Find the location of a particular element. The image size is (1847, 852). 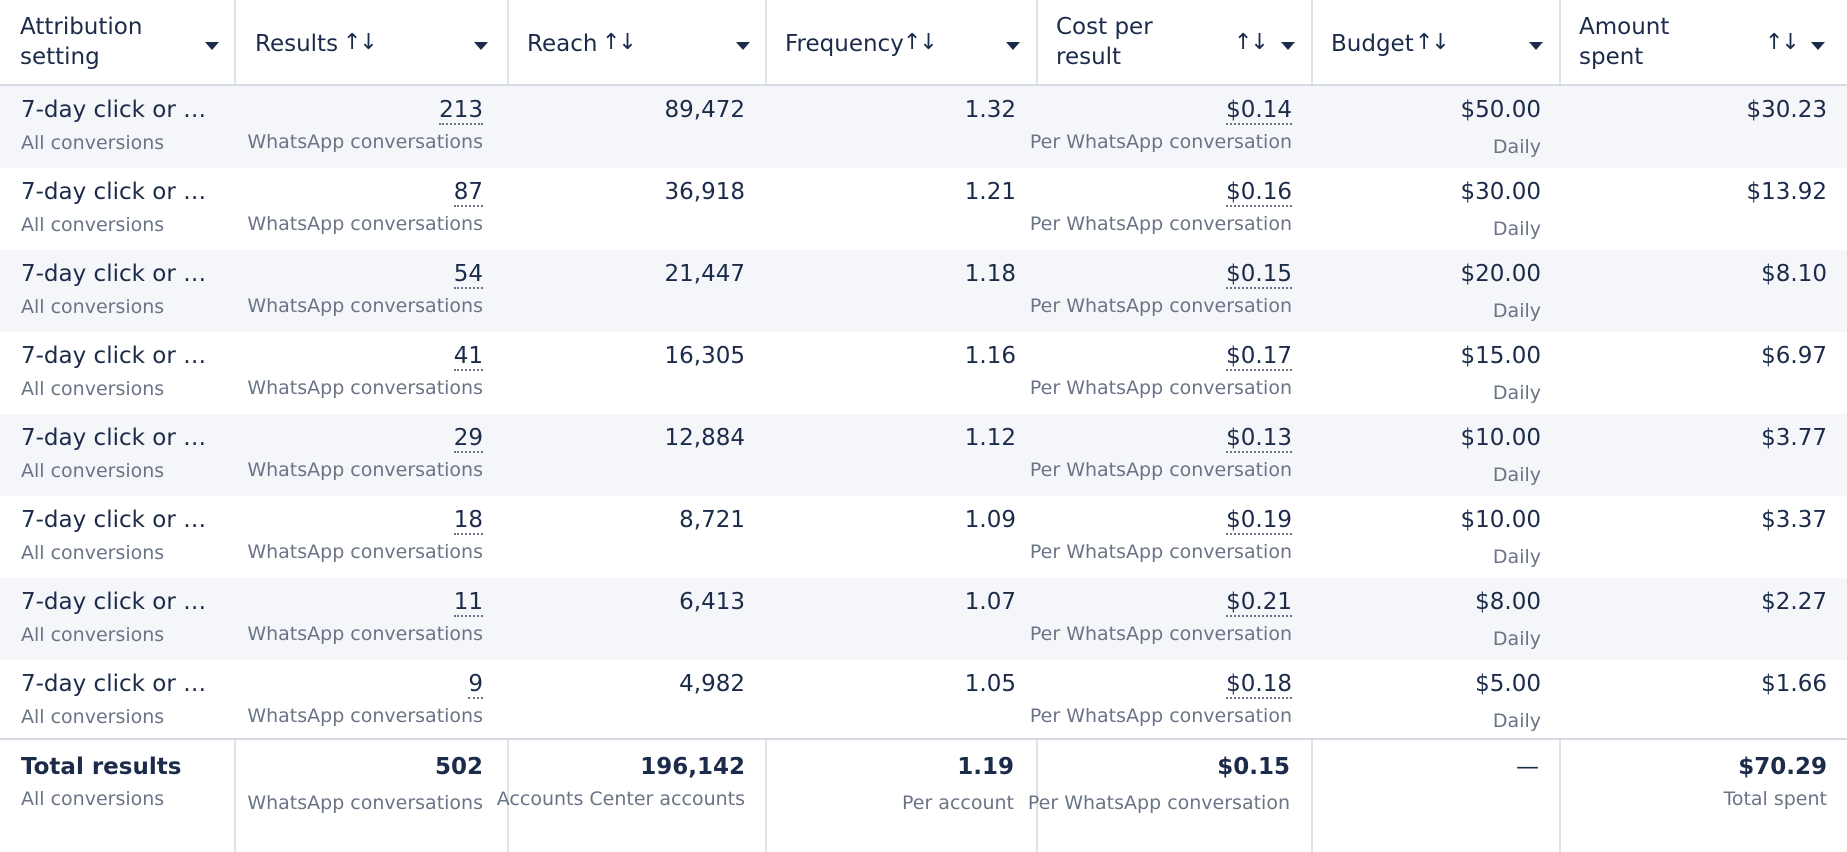

reach-value: 21,447 is located at coordinates (704, 274).